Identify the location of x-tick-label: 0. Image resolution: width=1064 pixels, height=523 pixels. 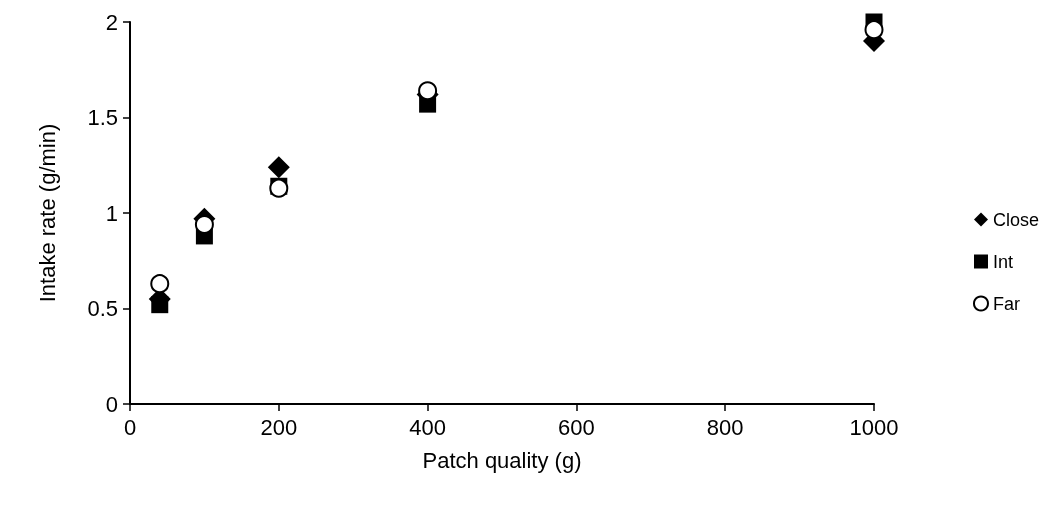
(130, 427).